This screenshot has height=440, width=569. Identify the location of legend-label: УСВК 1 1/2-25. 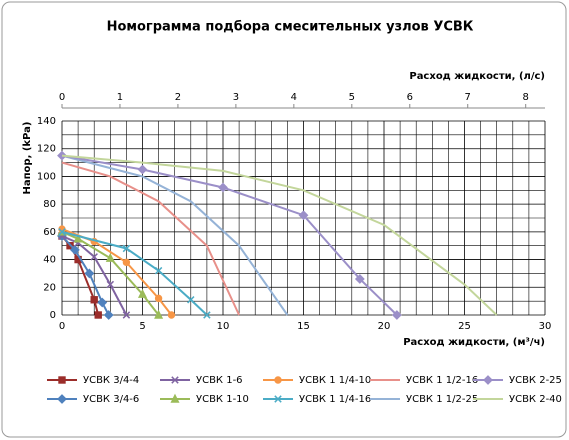
(442, 399).